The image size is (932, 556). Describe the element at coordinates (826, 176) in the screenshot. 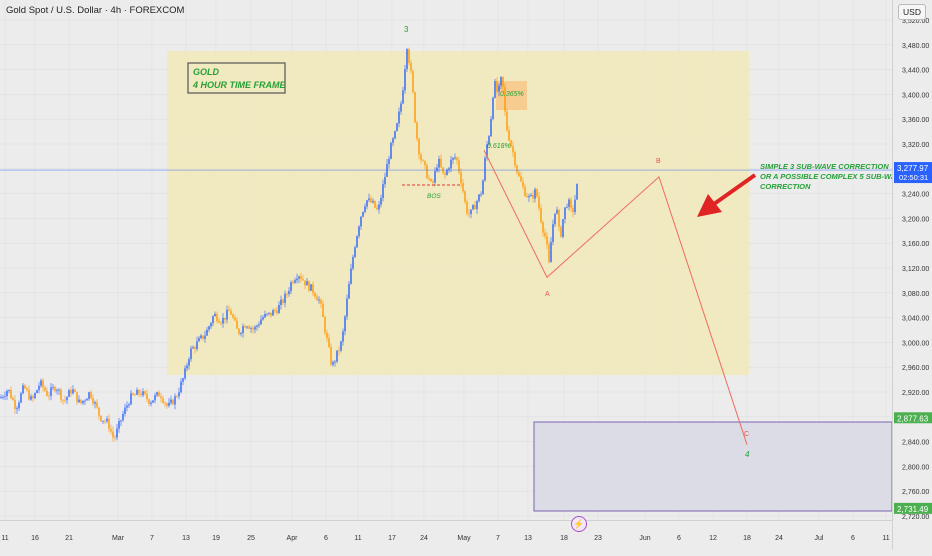

I see `correction-text-line2: OR A POSSIBLE COMPLEX 5 SUB-WAVE` at that location.